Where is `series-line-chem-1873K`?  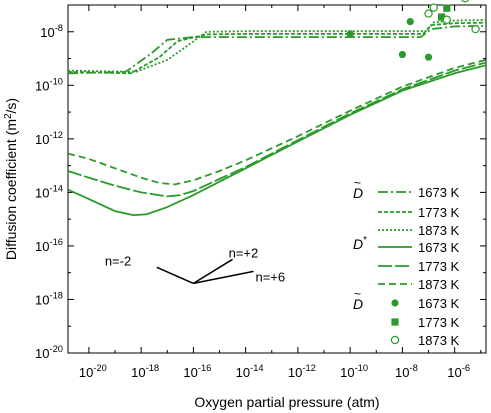
series-line-chem-1873K is located at coordinates (277, 46).